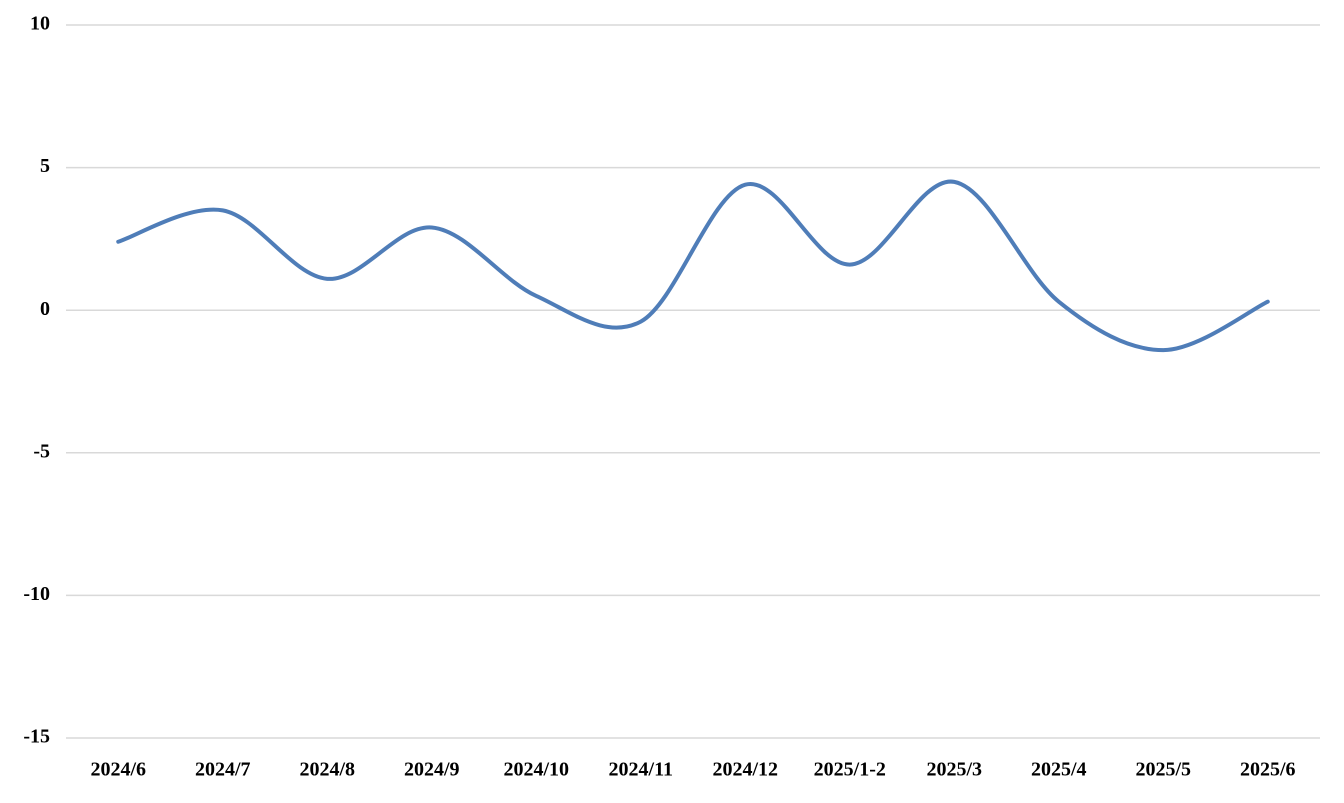 Image resolution: width=1344 pixels, height=803 pixels. What do you see at coordinates (45, 309) in the screenshot?
I see `y-tick-label: 0` at bounding box center [45, 309].